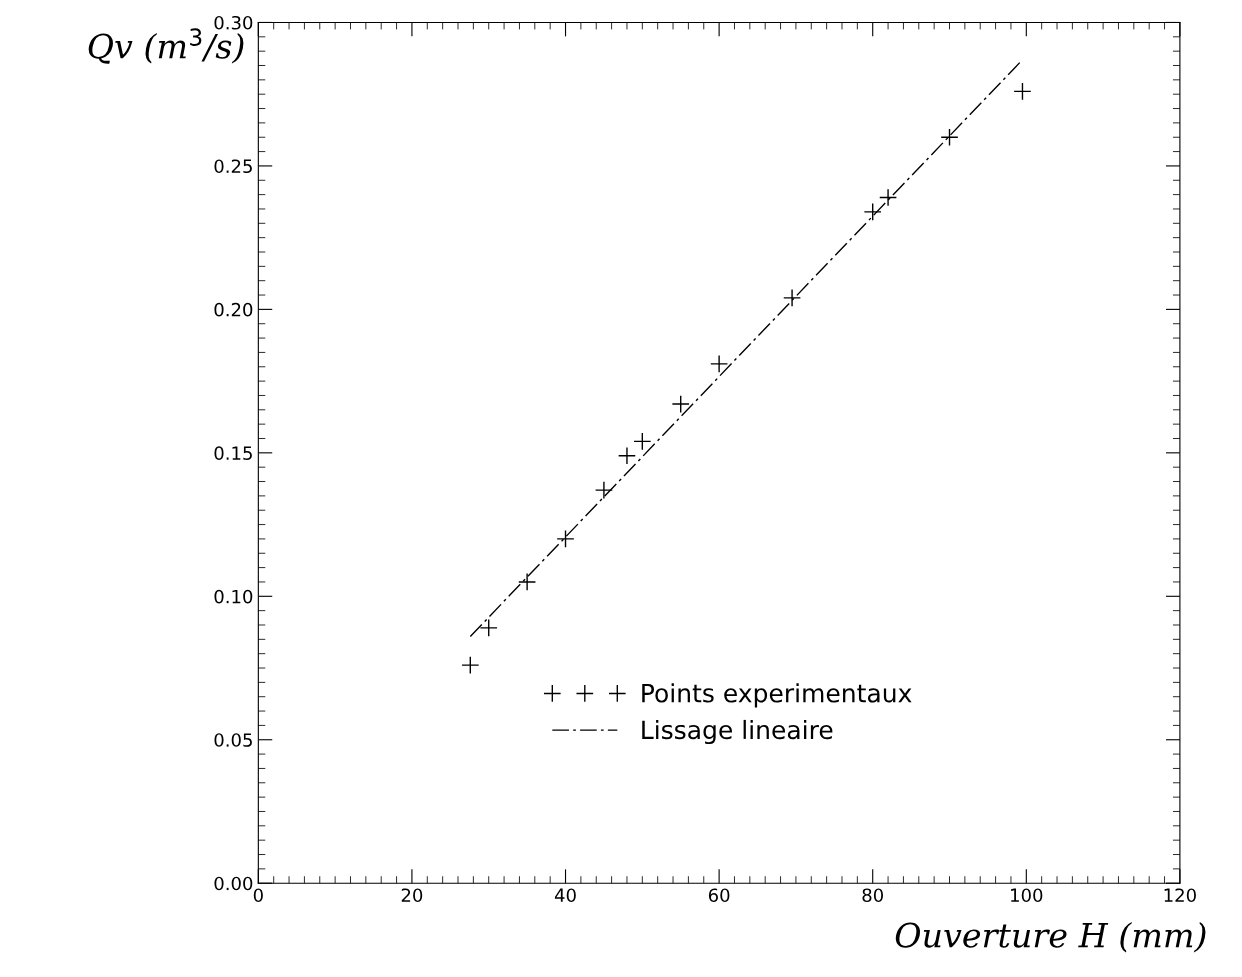 Image resolution: width=1242 pixels, height=977 pixels. I want to click on x-tick-label: 0, so click(258, 895).